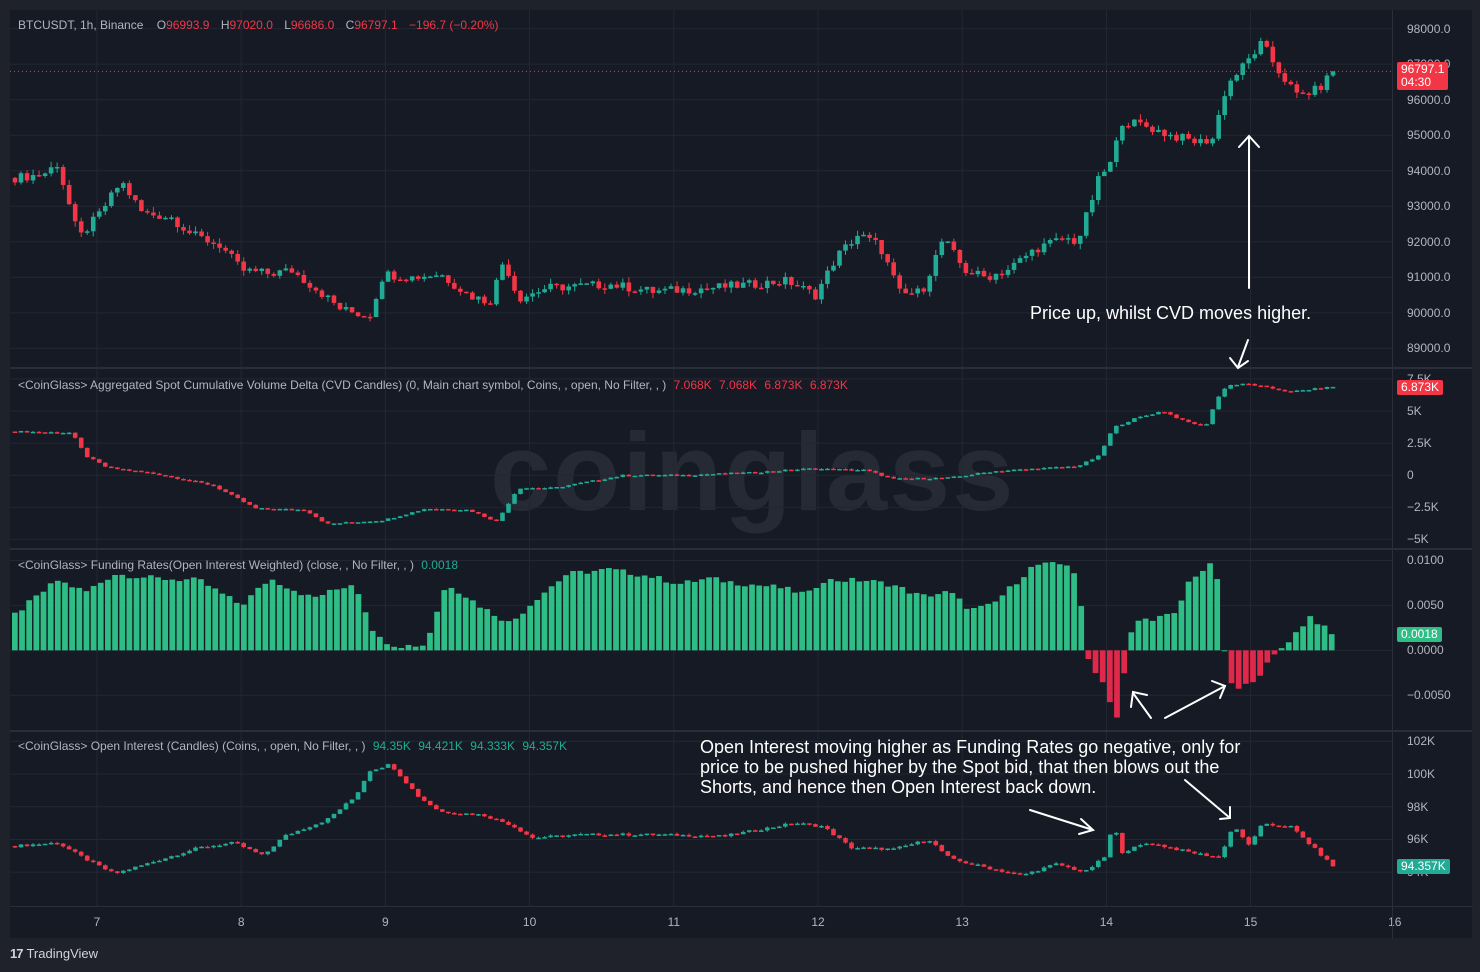 The width and height of the screenshot is (1480, 972). What do you see at coordinates (1419, 635) in the screenshot?
I see `last-value-tag: 0.0018` at bounding box center [1419, 635].